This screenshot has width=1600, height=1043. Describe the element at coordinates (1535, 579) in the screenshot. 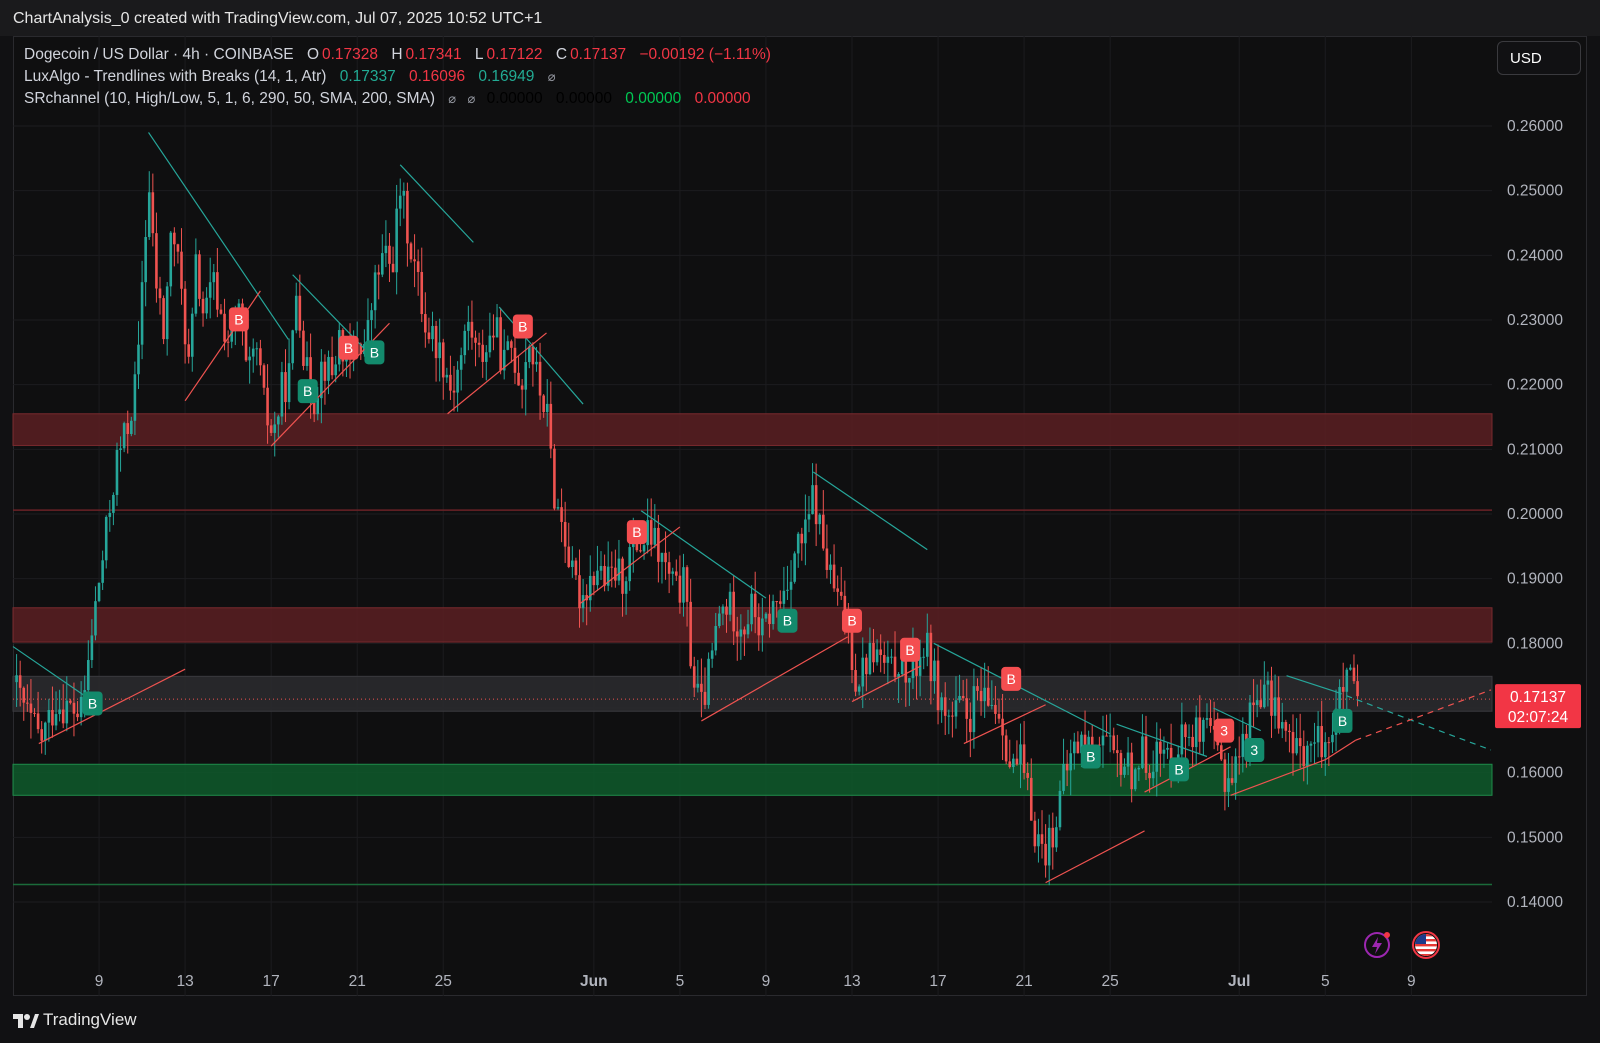

I see `y-tick-label: 0.19000` at that location.